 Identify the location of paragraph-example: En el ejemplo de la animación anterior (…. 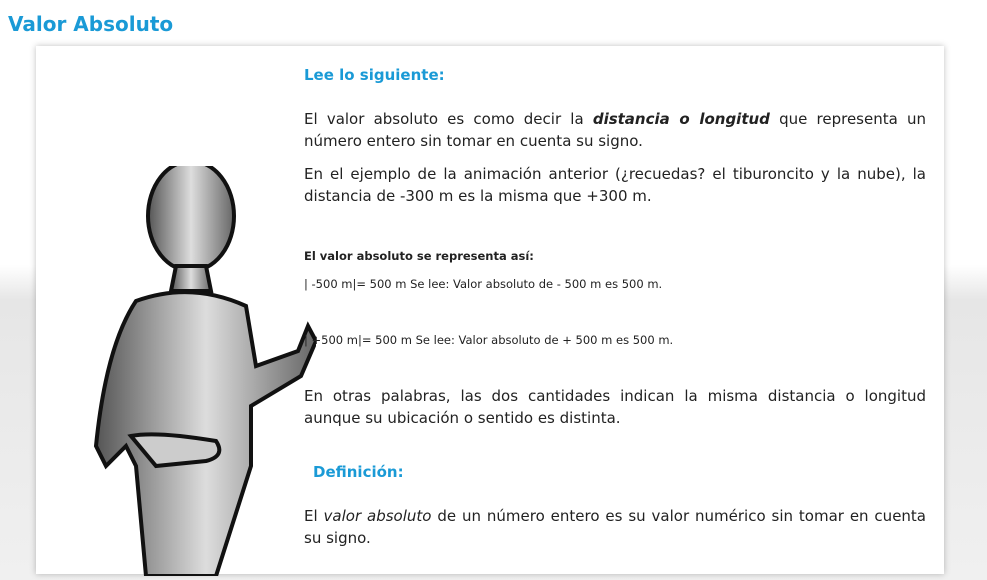
(615, 185).